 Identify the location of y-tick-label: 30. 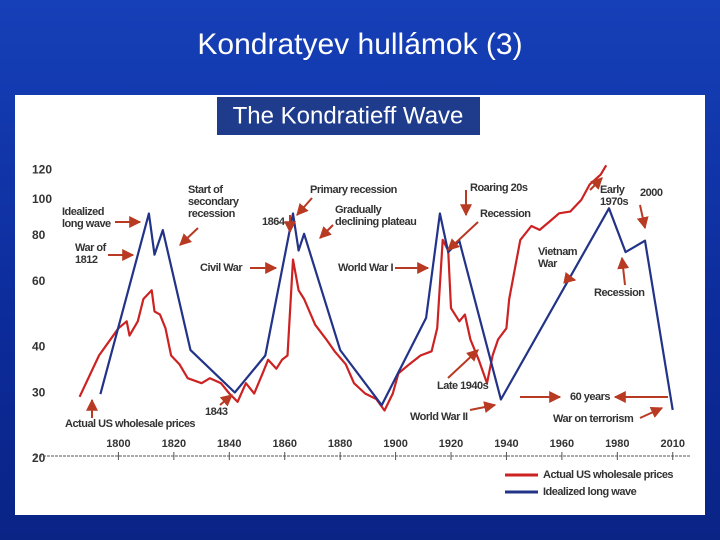
(39, 393).